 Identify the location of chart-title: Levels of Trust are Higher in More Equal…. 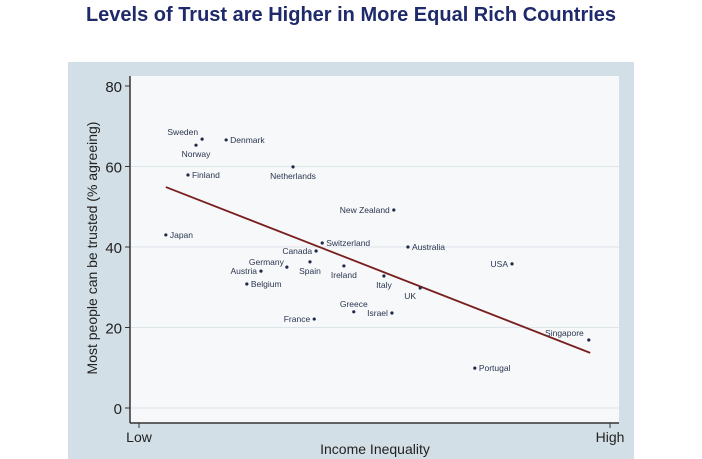
(351, 15).